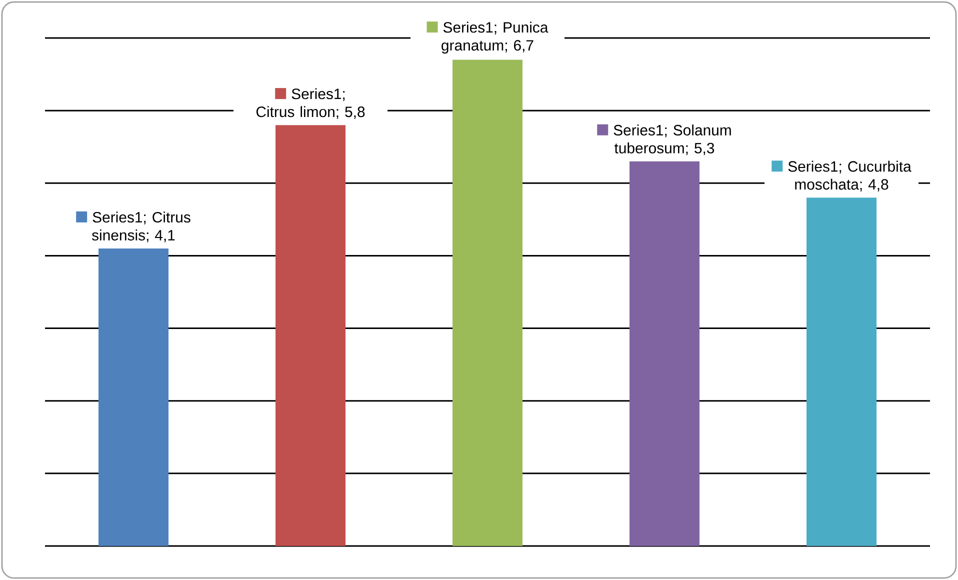  I want to click on data-label: Series1; Citrus limon; 5,8, so click(310, 103).